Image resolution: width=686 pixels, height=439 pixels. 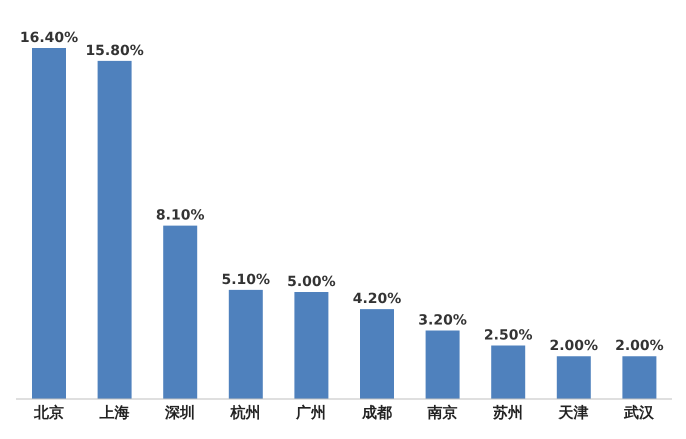 What do you see at coordinates (508, 335) in the screenshot?
I see `data-label: 2.50%` at bounding box center [508, 335].